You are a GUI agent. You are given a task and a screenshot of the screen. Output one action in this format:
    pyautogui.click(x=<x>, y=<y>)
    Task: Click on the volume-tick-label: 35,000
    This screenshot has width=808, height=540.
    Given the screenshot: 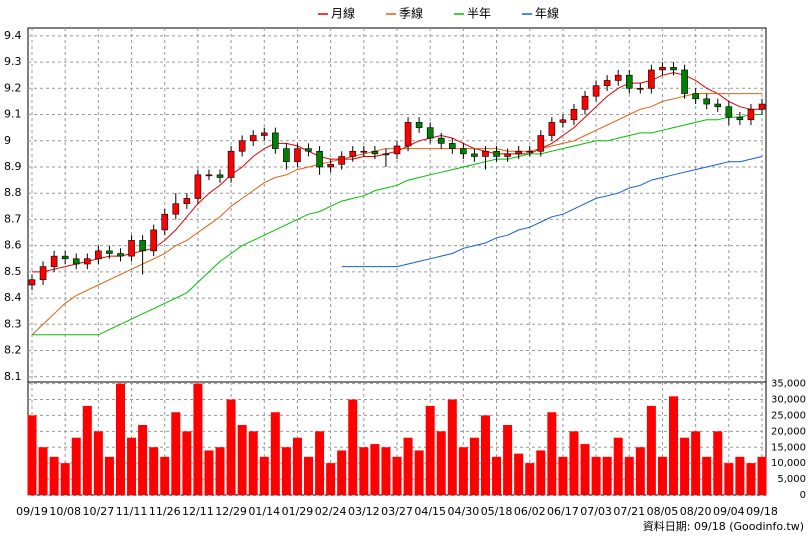 What is the action you would take?
    pyautogui.click(x=788, y=384)
    